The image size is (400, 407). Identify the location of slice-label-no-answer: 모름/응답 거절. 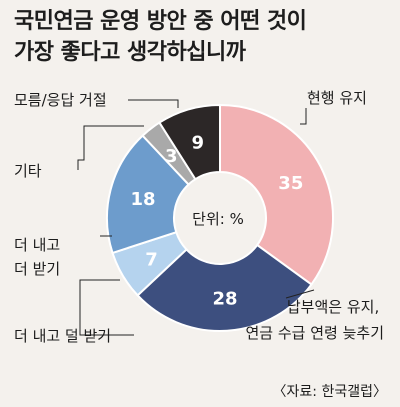
(60, 100).